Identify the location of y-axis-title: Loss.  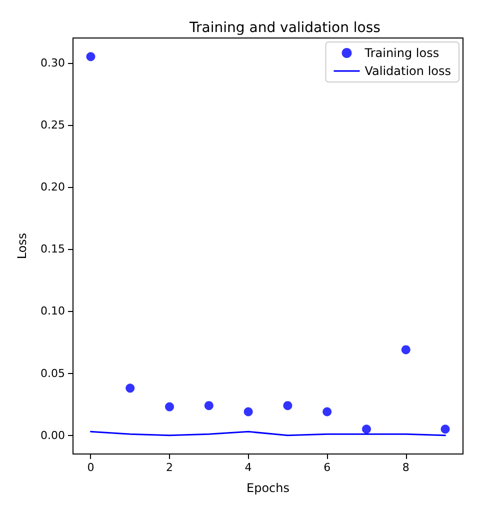
(22, 246).